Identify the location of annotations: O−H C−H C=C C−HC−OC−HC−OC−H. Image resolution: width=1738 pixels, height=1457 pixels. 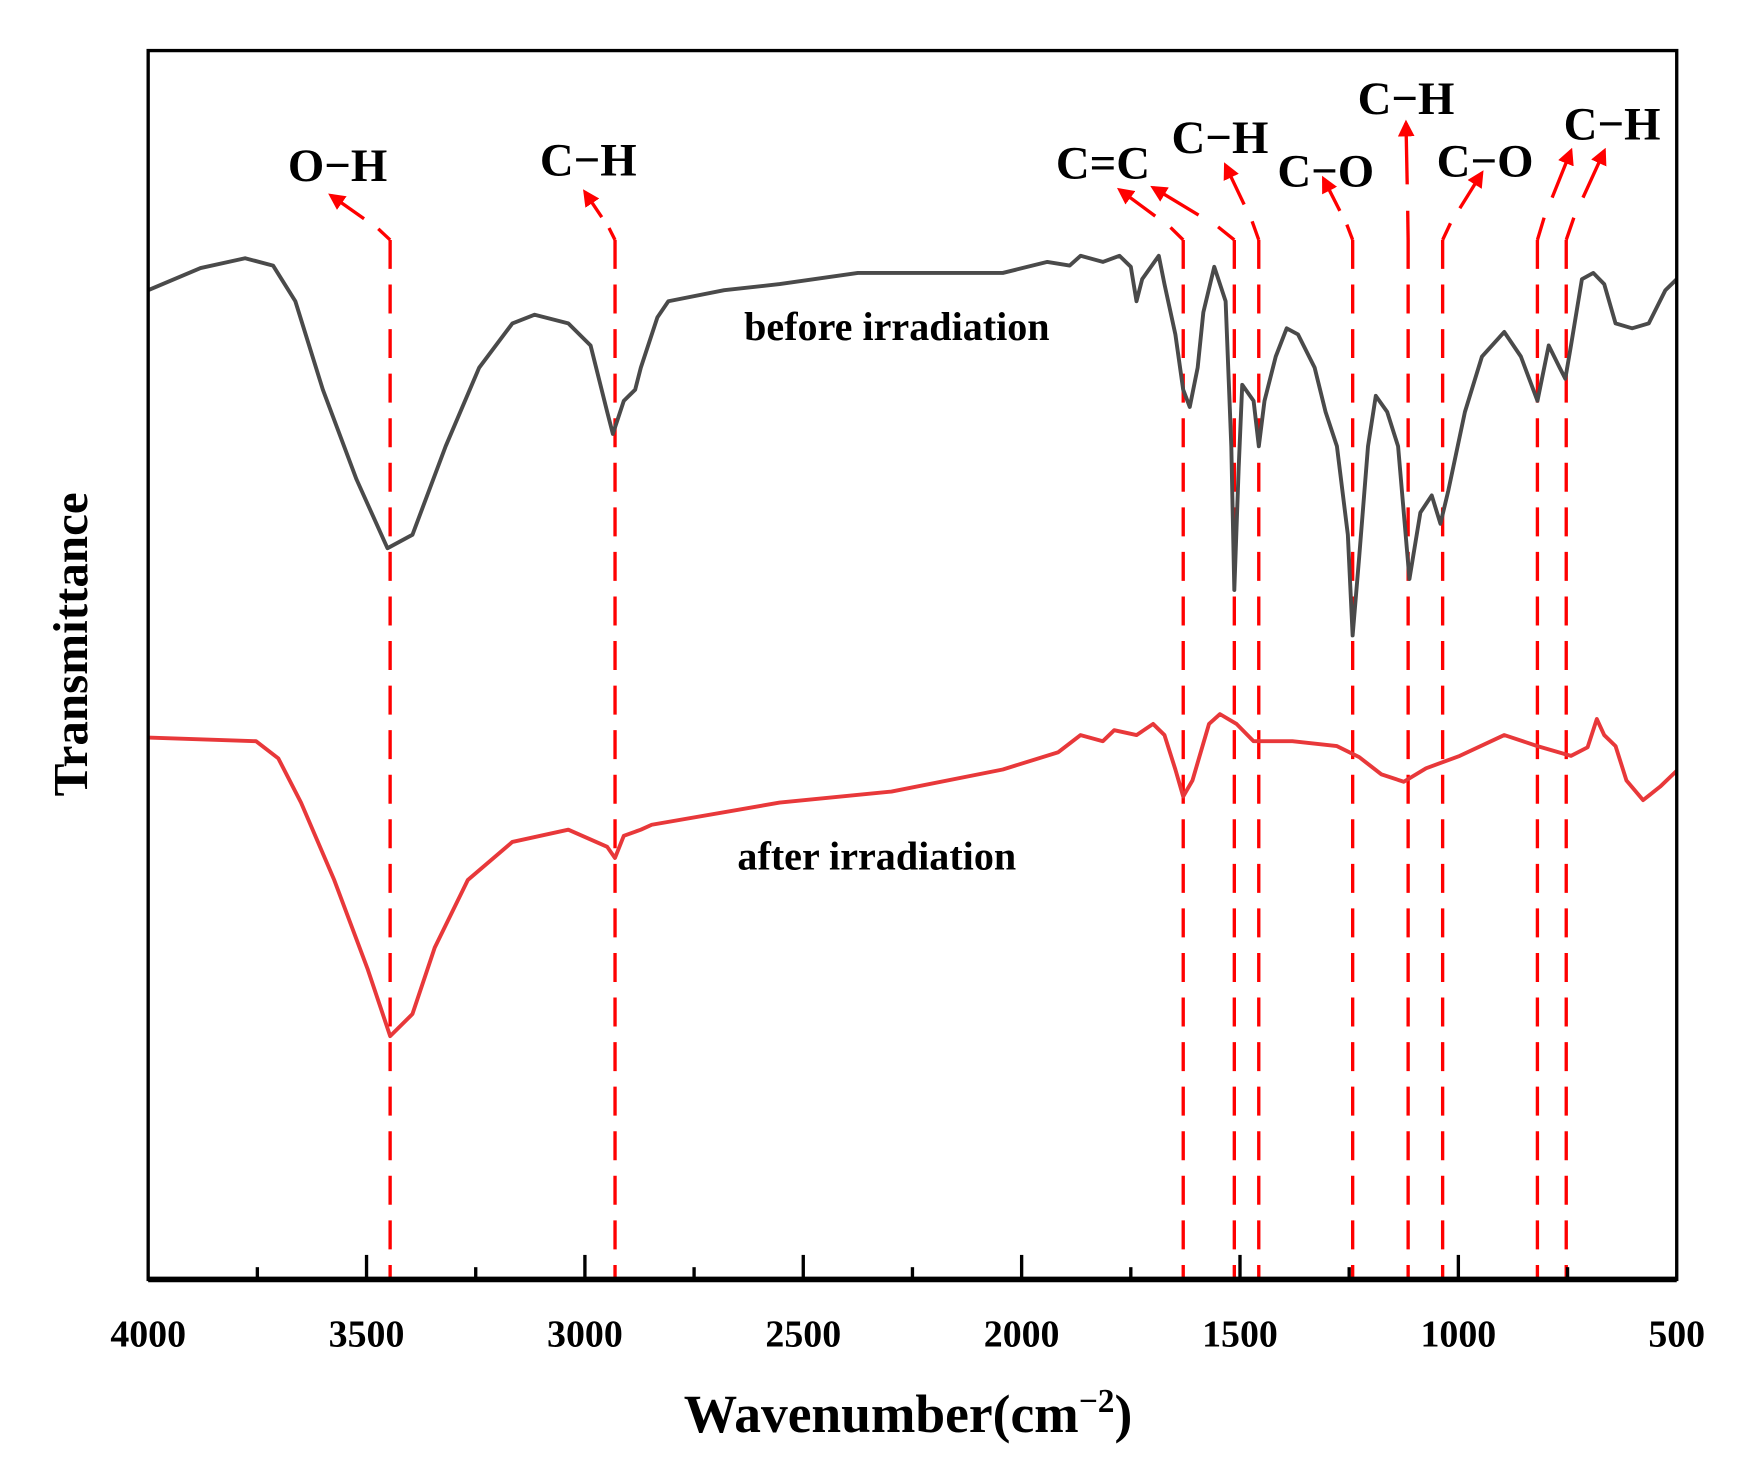
(974, 135).